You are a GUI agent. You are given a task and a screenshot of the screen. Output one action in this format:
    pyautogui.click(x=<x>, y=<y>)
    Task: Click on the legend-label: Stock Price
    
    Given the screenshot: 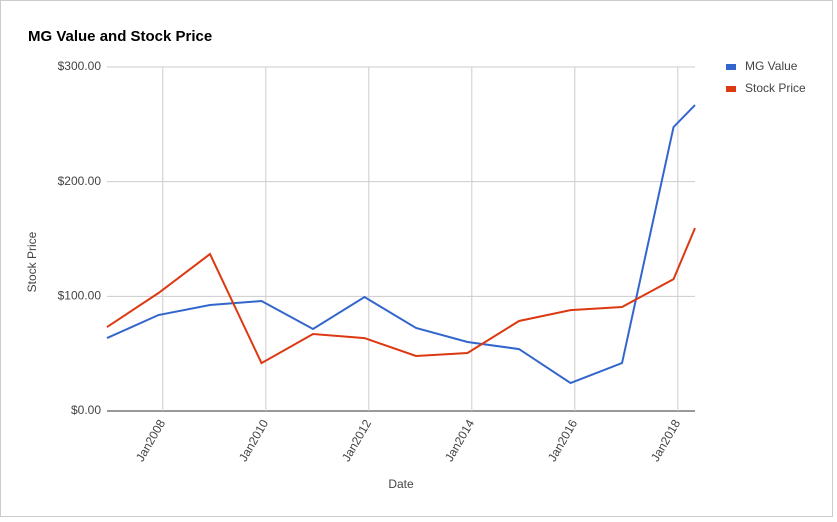 What is the action you would take?
    pyautogui.click(x=775, y=88)
    